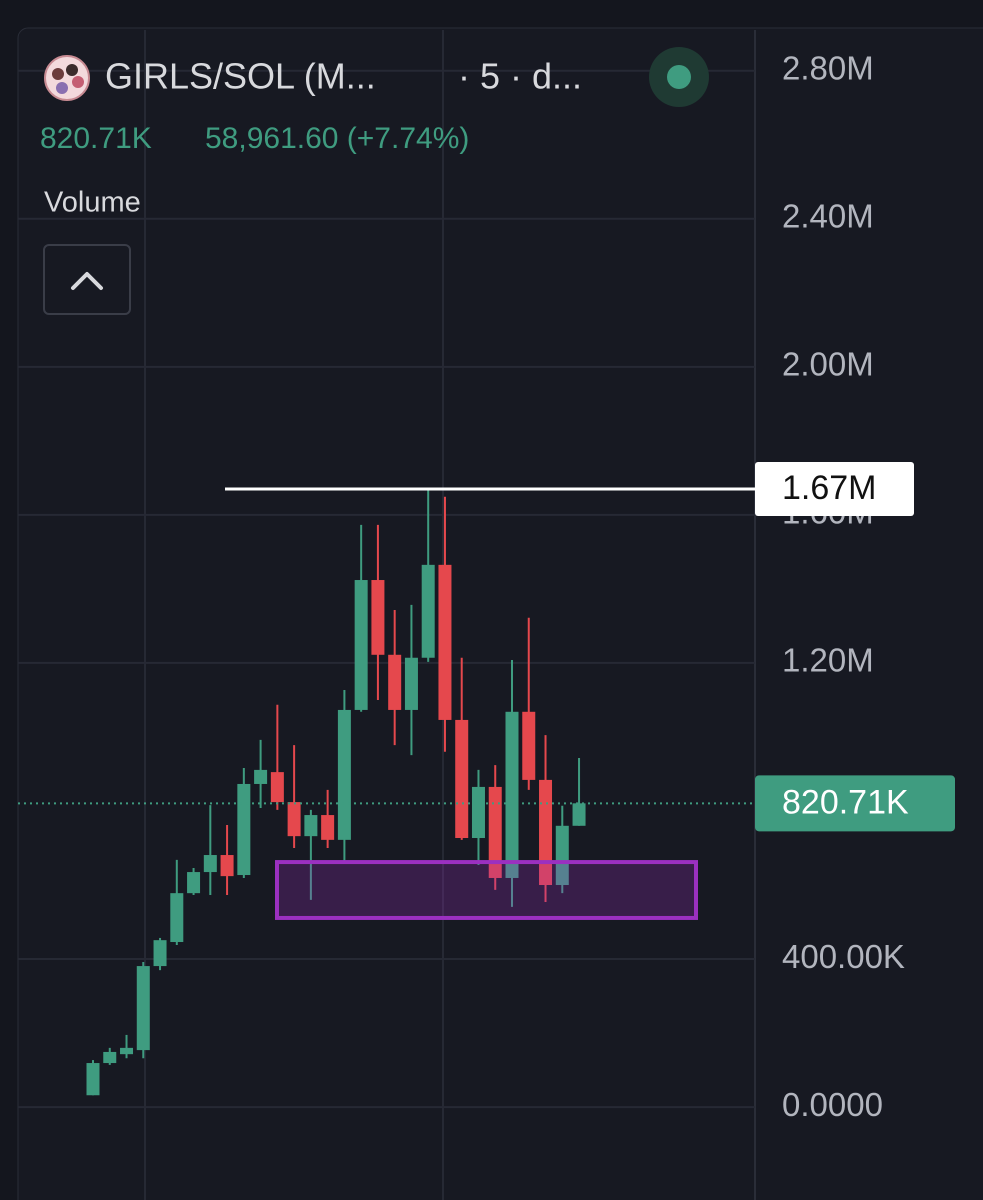  I want to click on last-price: 820.71K, so click(96, 138).